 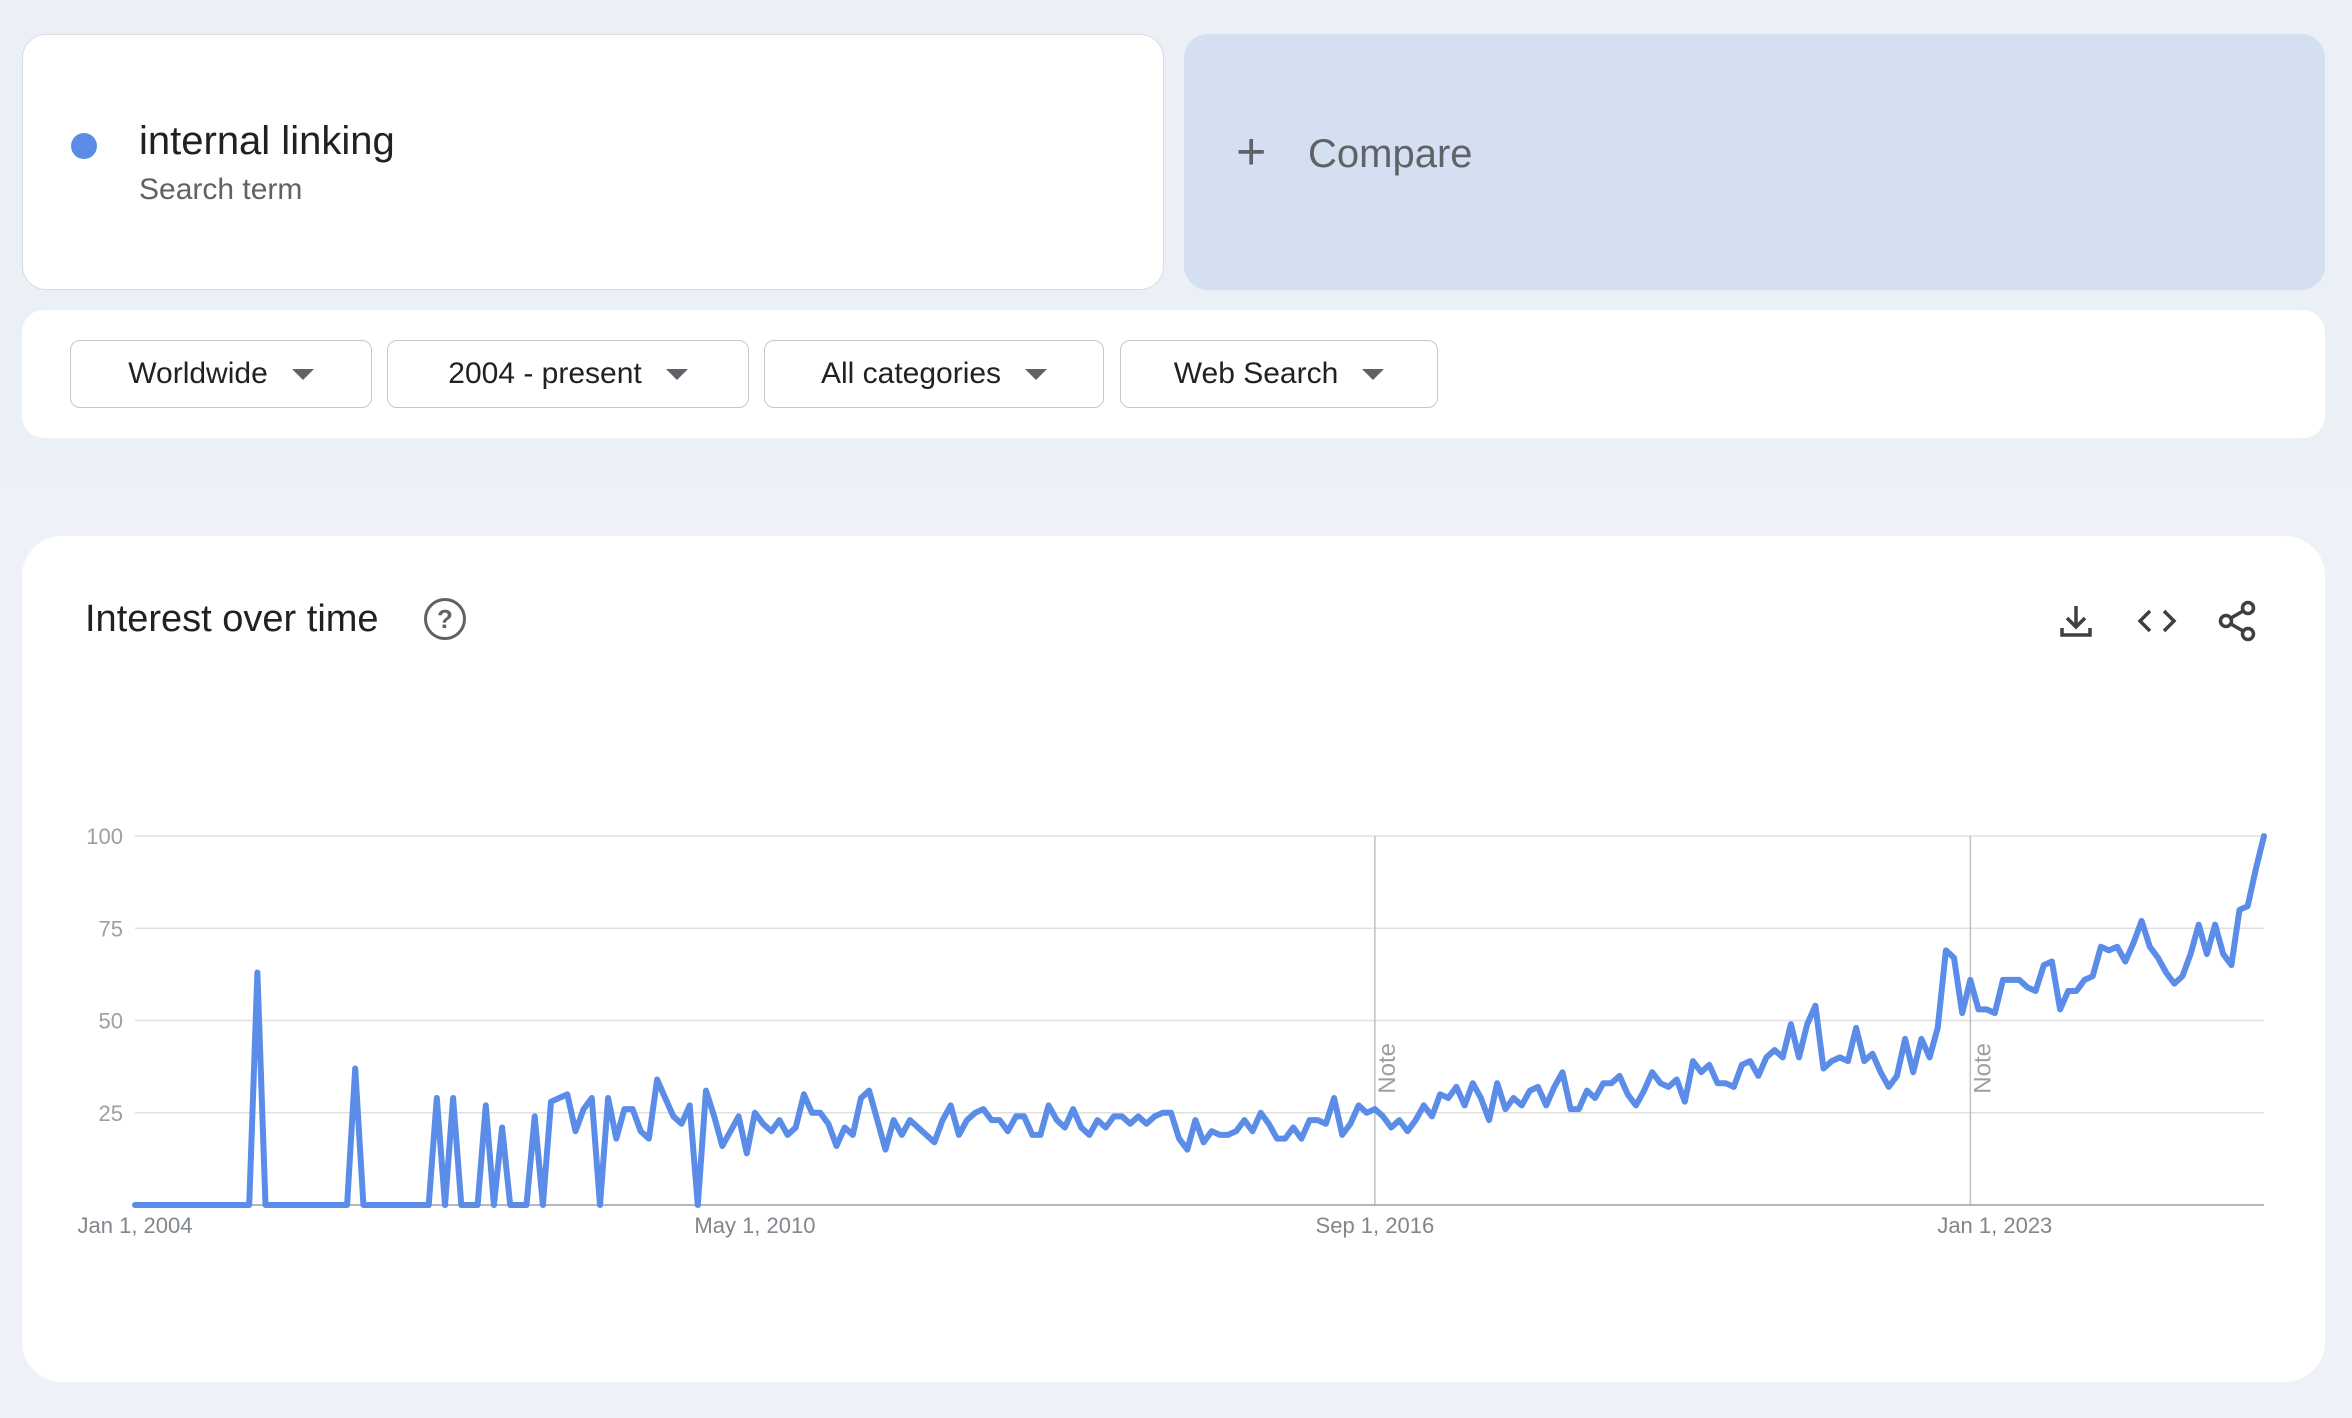 I want to click on compare-button: + Compare, so click(x=1754, y=162).